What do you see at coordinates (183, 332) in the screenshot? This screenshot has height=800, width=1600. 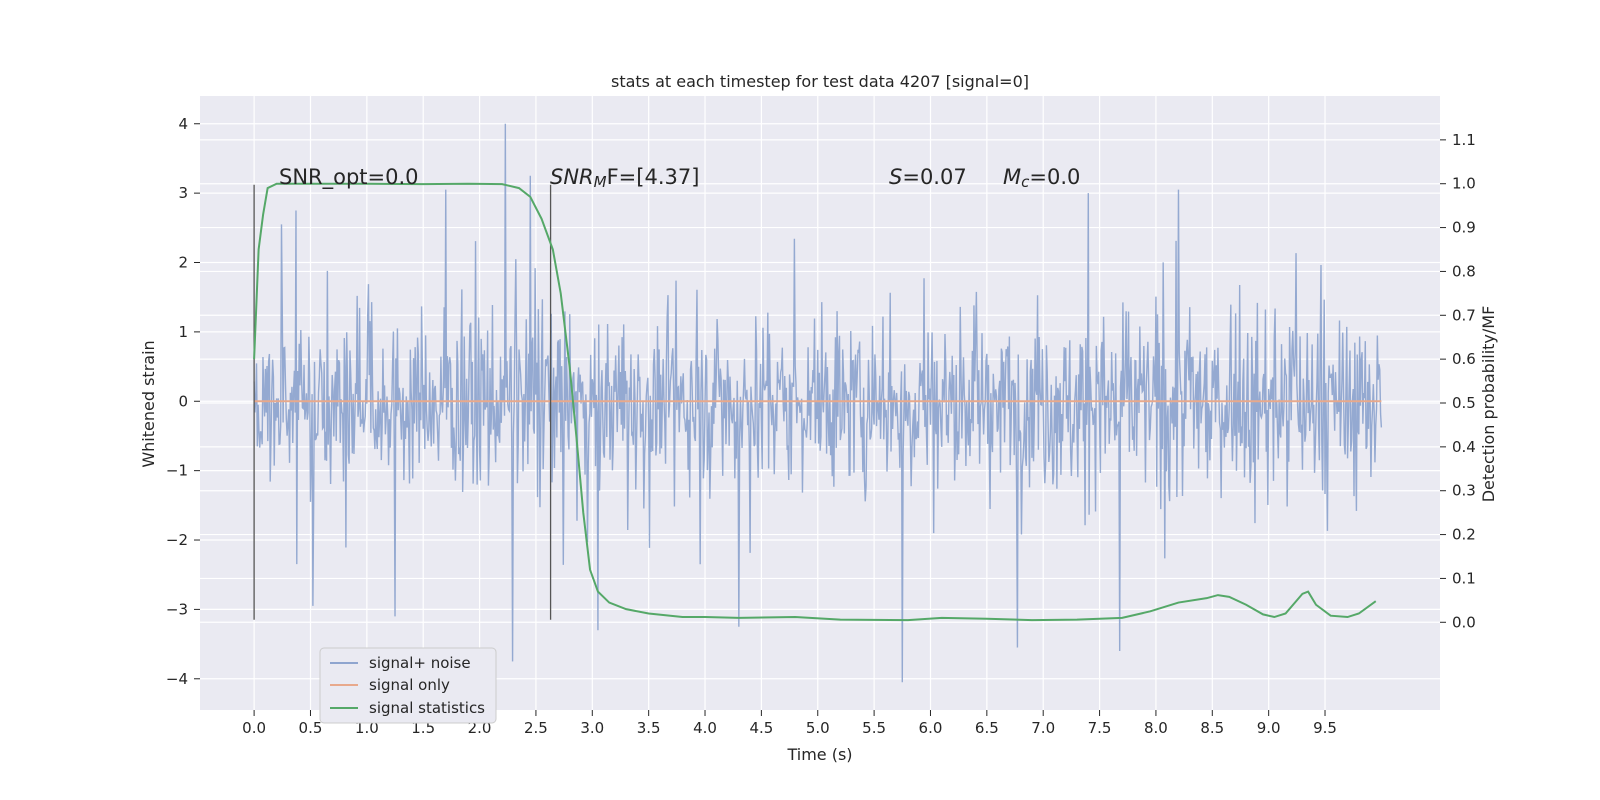 I see `y-tick-label: 1` at bounding box center [183, 332].